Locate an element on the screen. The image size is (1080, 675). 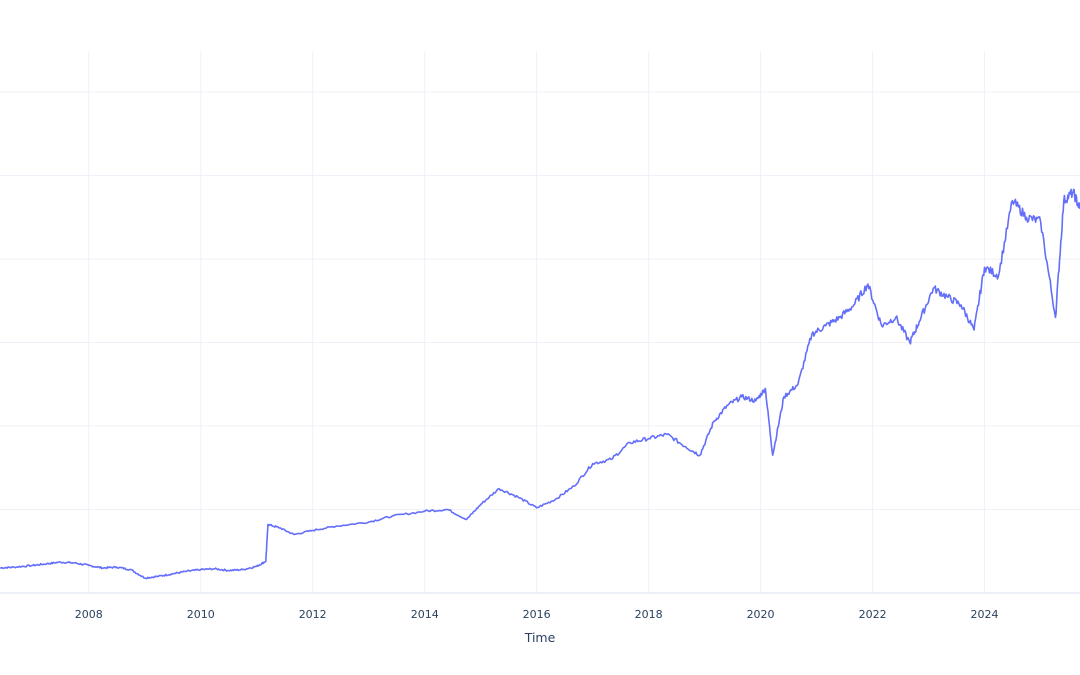
x-tick-label: 2012 is located at coordinates (313, 614).